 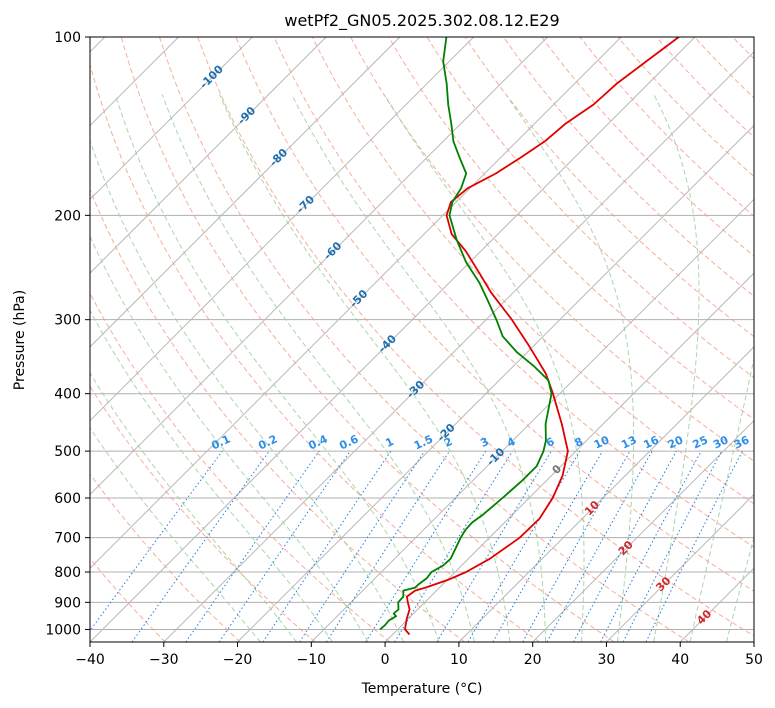 I want to click on y-tick-label: 900, so click(x=67, y=603).